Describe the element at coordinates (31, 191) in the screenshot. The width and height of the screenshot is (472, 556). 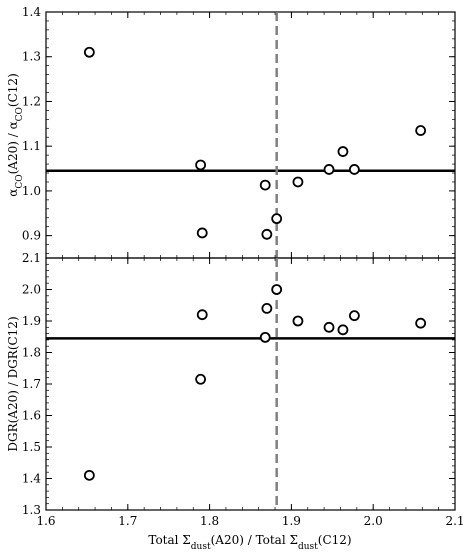
I see `y-tick-label: 1.0` at that location.